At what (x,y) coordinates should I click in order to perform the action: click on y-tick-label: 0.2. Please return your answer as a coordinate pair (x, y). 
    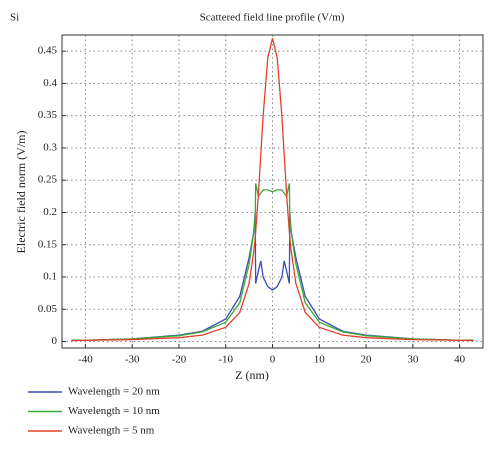
    Looking at the image, I should click on (50, 212).